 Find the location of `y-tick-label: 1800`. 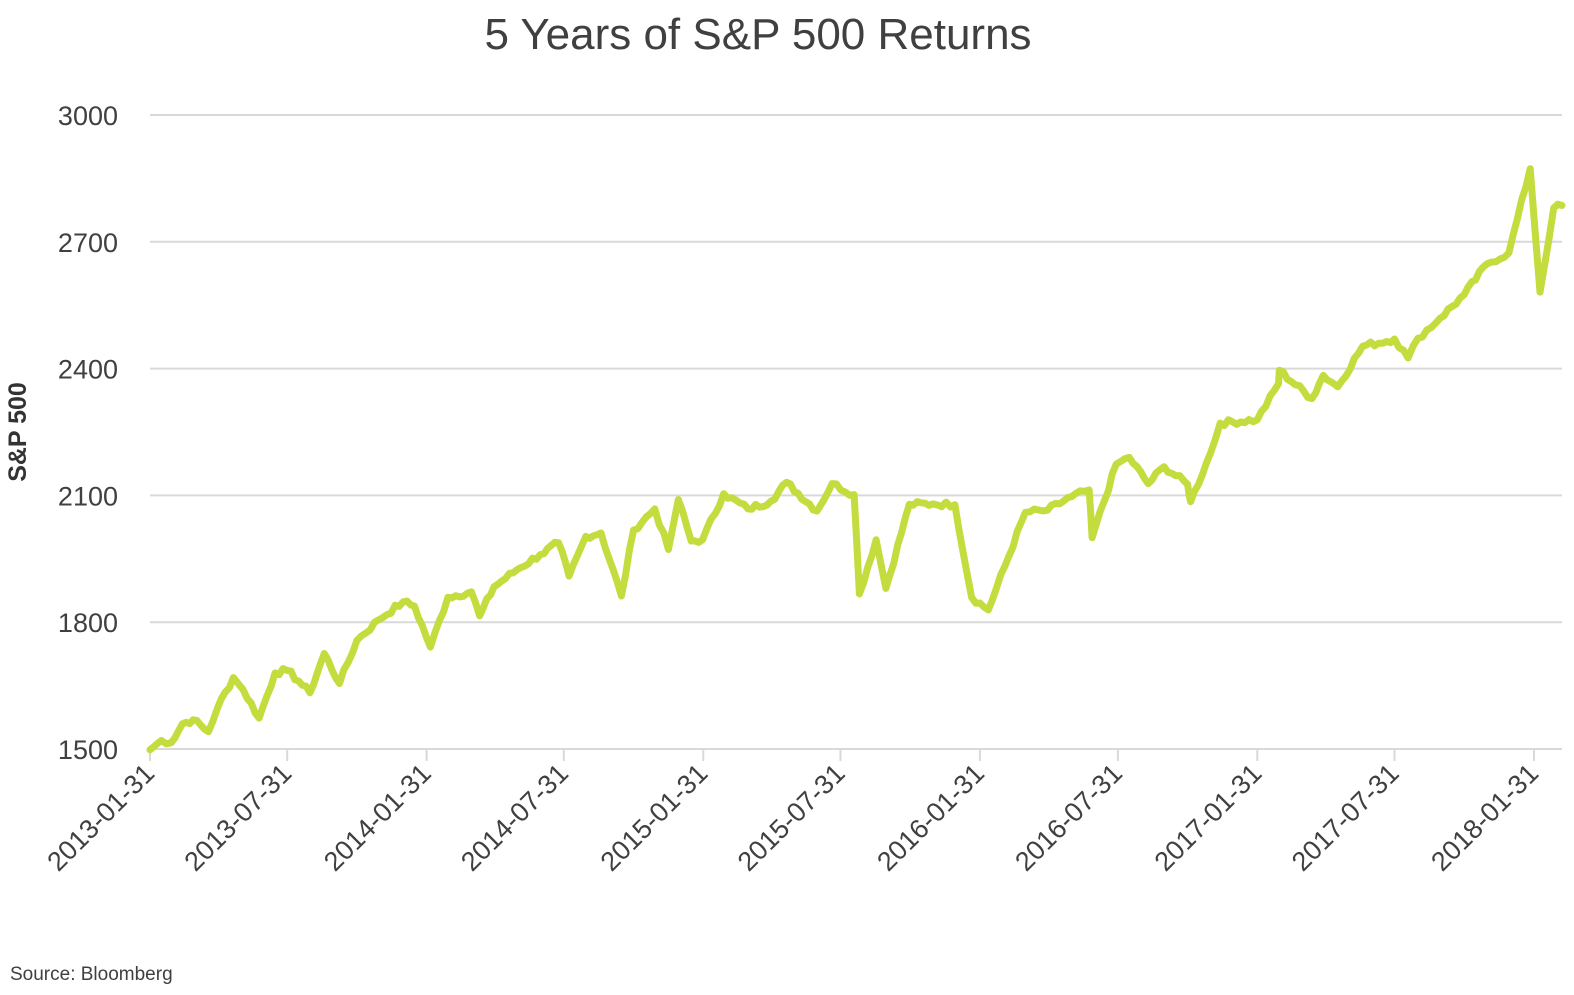

y-tick-label: 1800 is located at coordinates (88, 623).